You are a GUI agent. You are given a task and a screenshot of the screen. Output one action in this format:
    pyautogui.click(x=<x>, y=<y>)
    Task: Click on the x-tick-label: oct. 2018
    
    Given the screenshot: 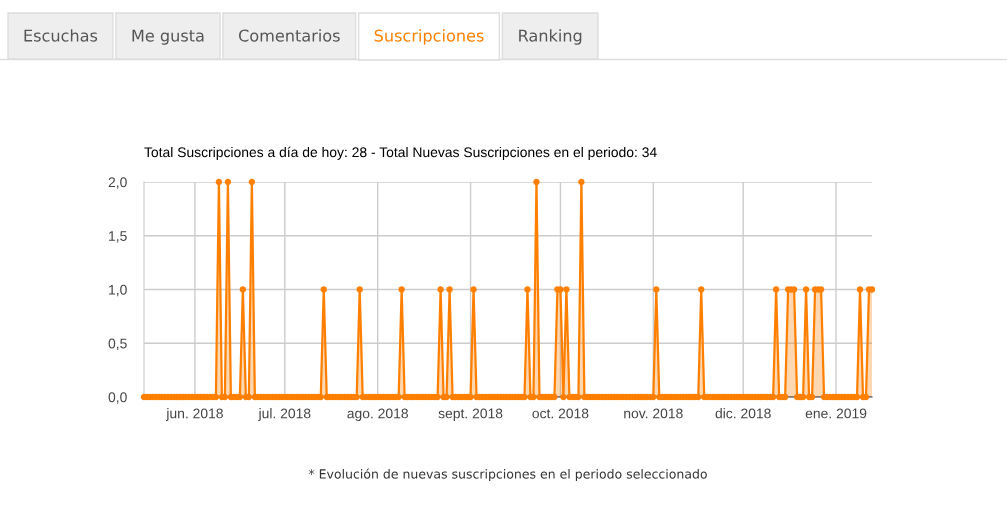 What is the action you would take?
    pyautogui.click(x=560, y=413)
    